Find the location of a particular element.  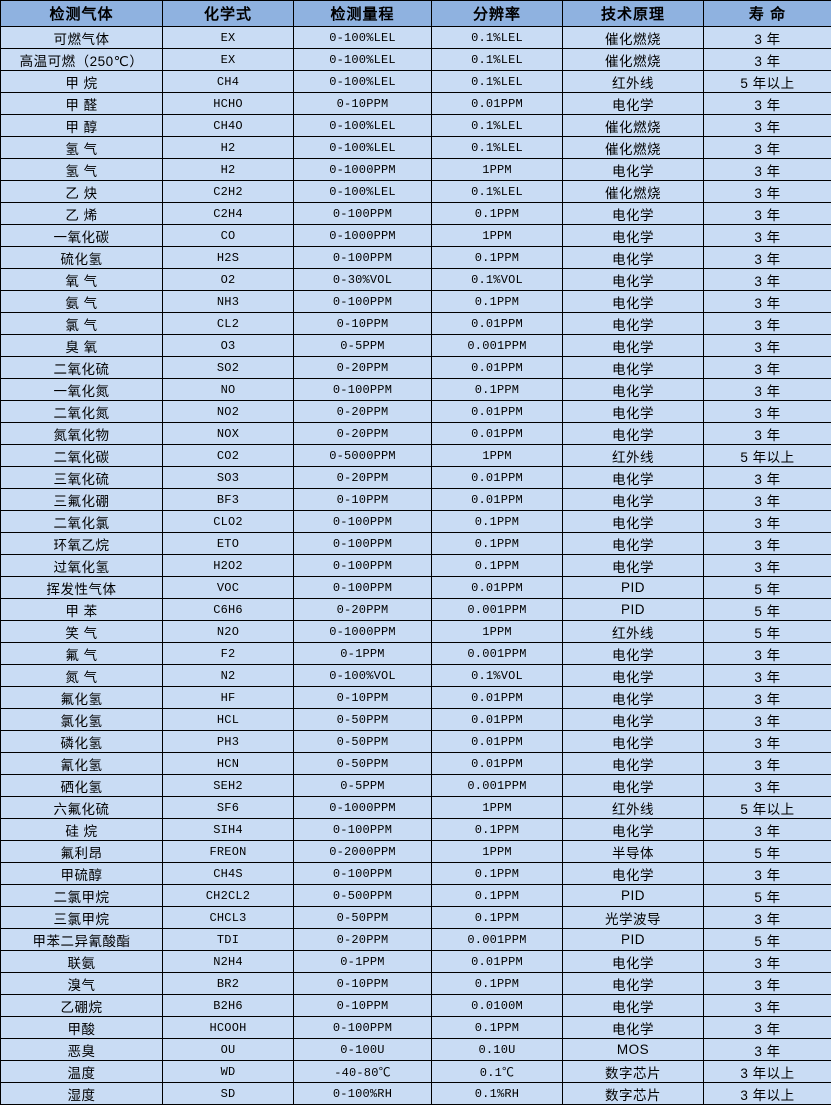

cell-life: 5 年以上 is located at coordinates (767, 82).